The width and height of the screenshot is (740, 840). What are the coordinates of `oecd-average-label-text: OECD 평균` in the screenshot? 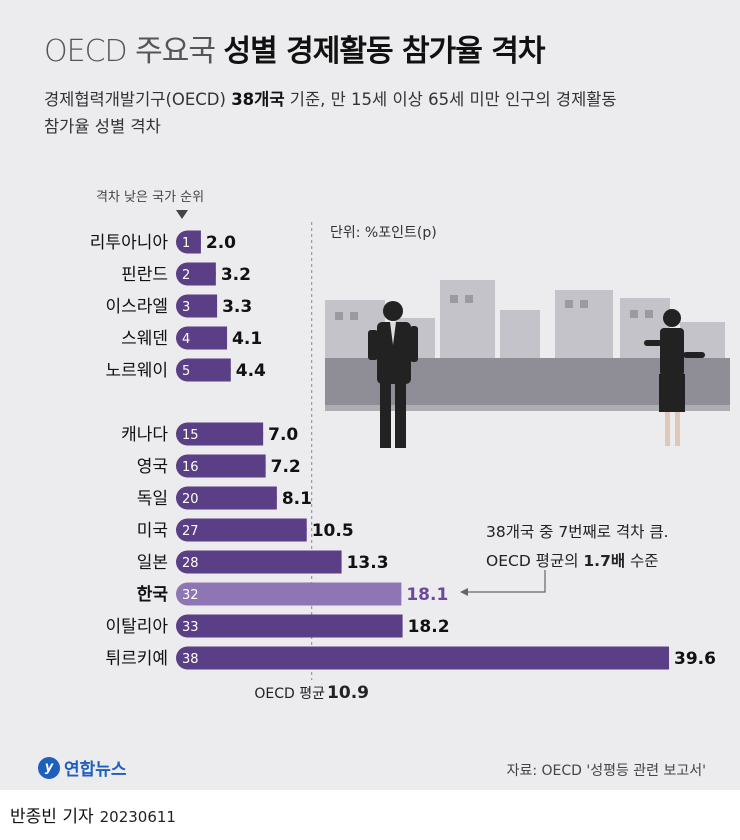 It's located at (289, 694).